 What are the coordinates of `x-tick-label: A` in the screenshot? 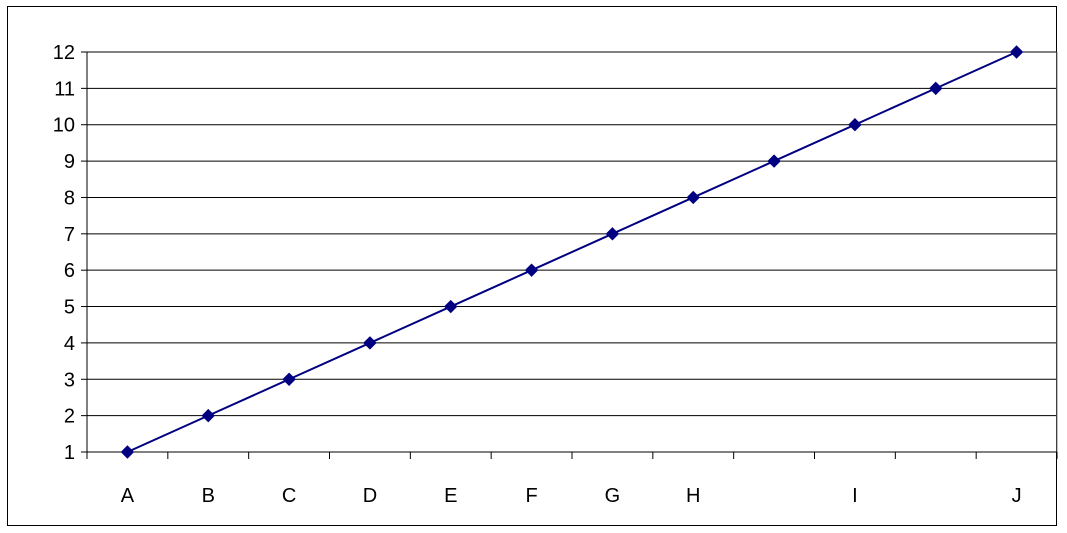 It's located at (128, 496).